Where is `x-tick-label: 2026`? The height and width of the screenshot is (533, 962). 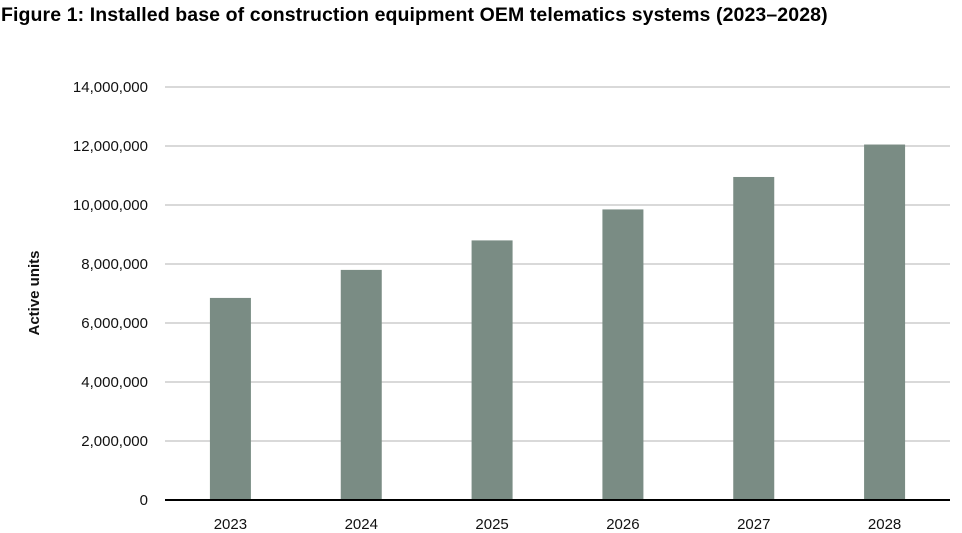
x-tick-label: 2026 is located at coordinates (622, 524).